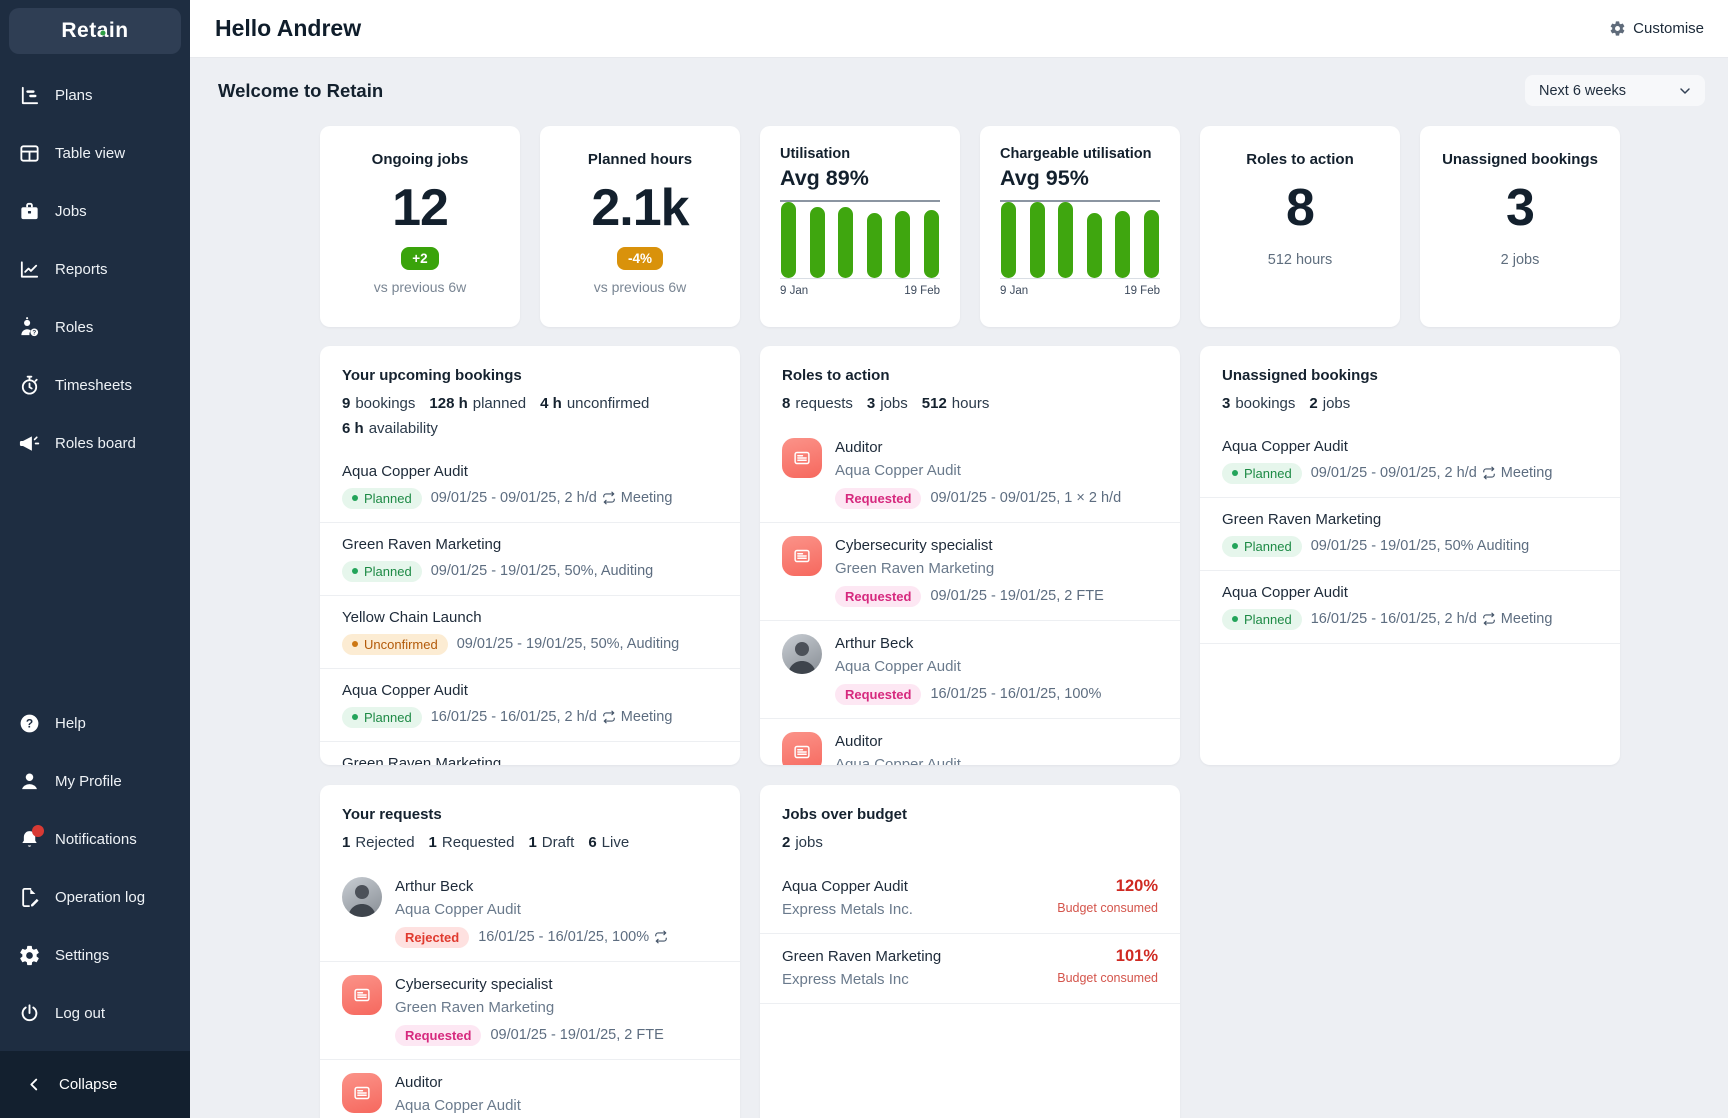  What do you see at coordinates (1583, 90) in the screenshot?
I see `date-range-value: Next 6 weeks` at bounding box center [1583, 90].